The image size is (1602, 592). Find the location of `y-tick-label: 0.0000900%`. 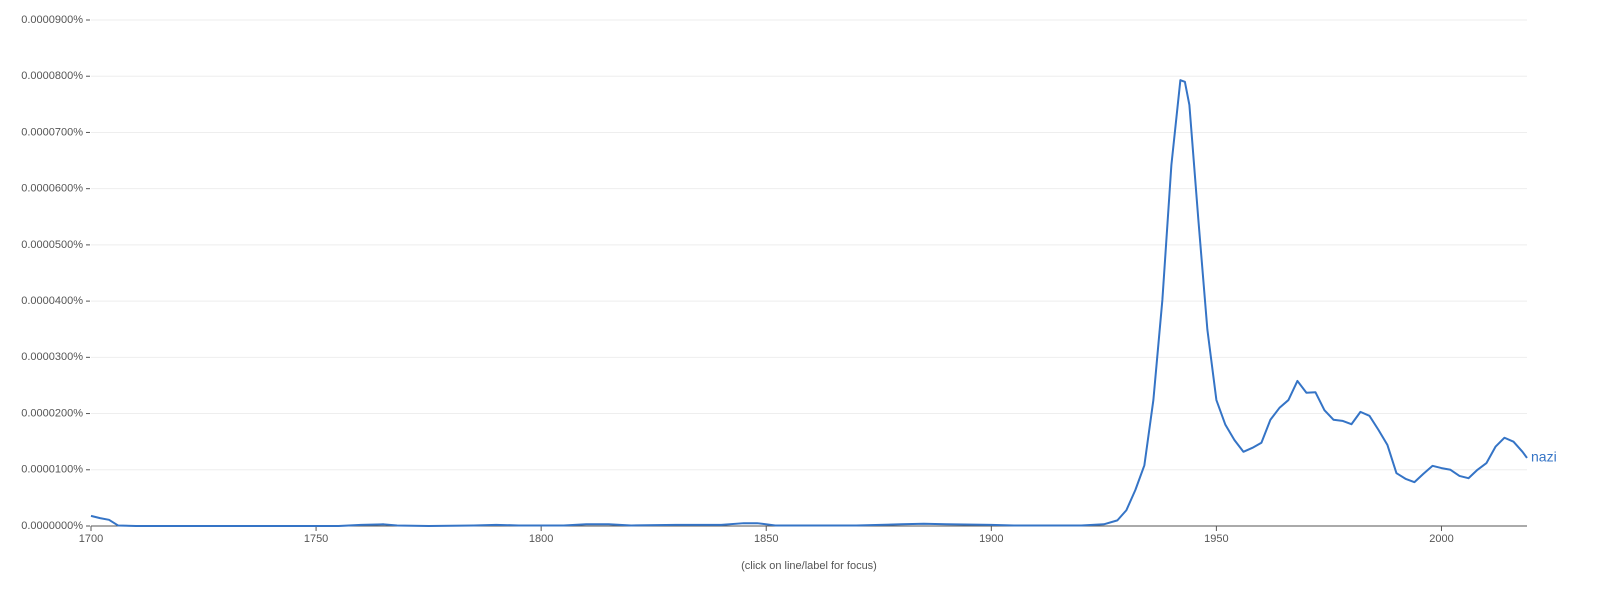

y-tick-label: 0.0000900% is located at coordinates (52, 20).